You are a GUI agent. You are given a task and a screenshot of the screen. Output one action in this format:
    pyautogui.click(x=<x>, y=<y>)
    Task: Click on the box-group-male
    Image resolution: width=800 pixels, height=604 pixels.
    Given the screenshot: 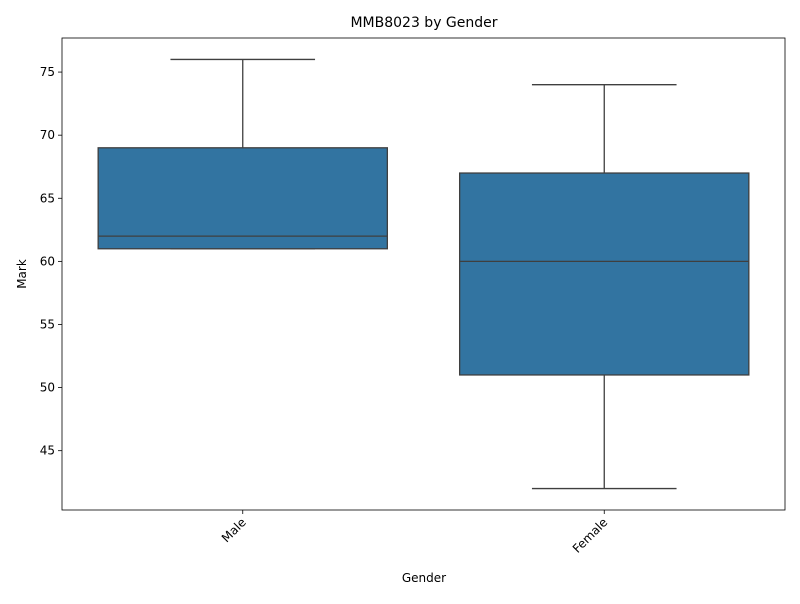 What is the action you would take?
    pyautogui.click(x=243, y=154)
    